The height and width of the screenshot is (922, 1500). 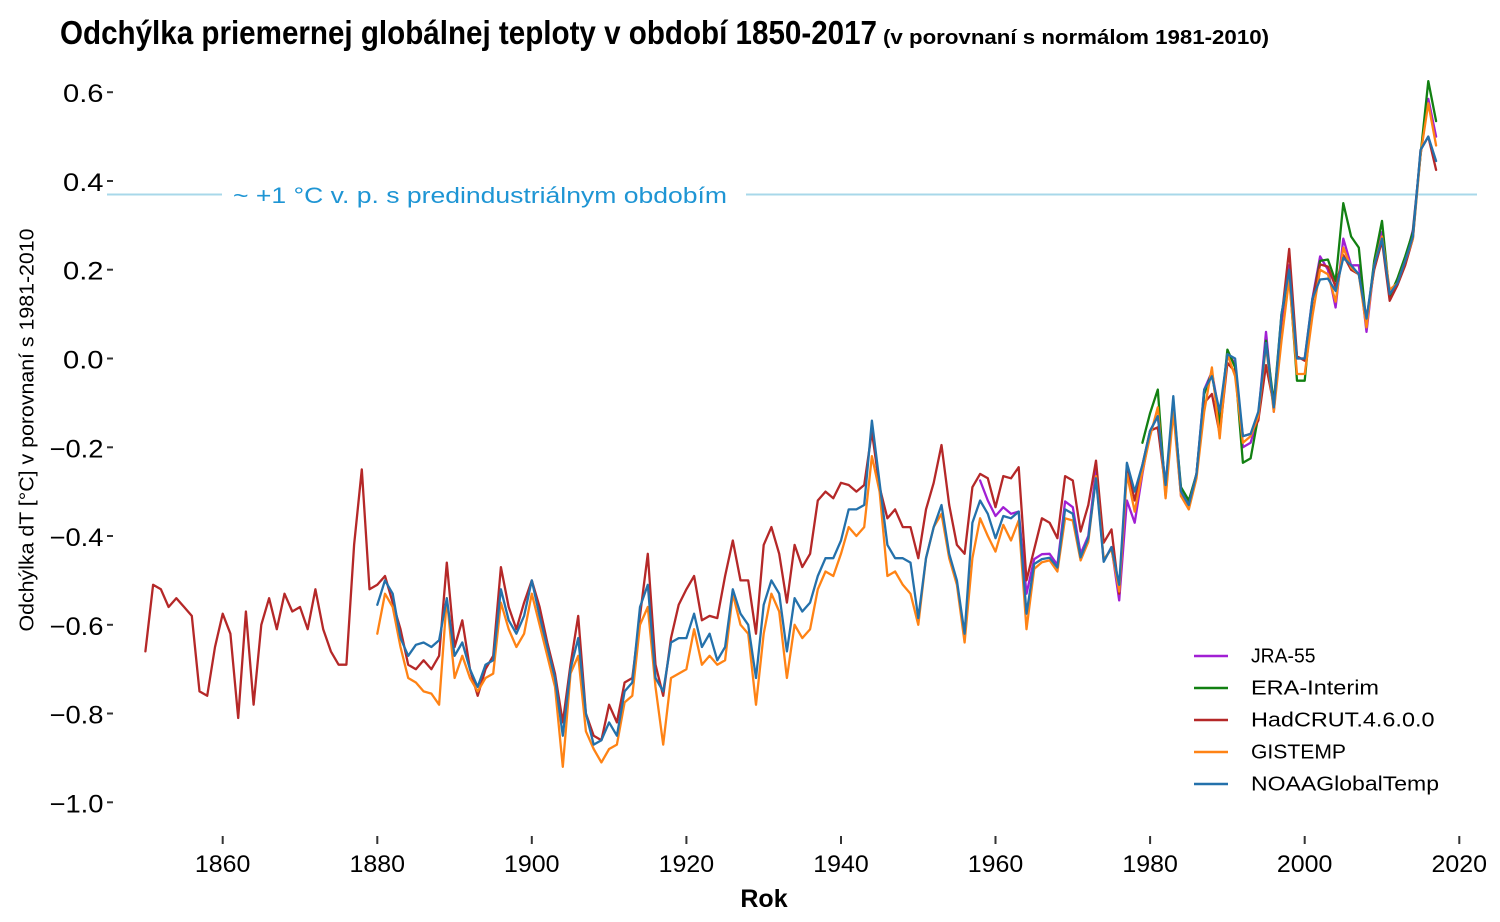 What do you see at coordinates (1315, 689) in the screenshot?
I see `svg-text: ERA-Interim` at bounding box center [1315, 689].